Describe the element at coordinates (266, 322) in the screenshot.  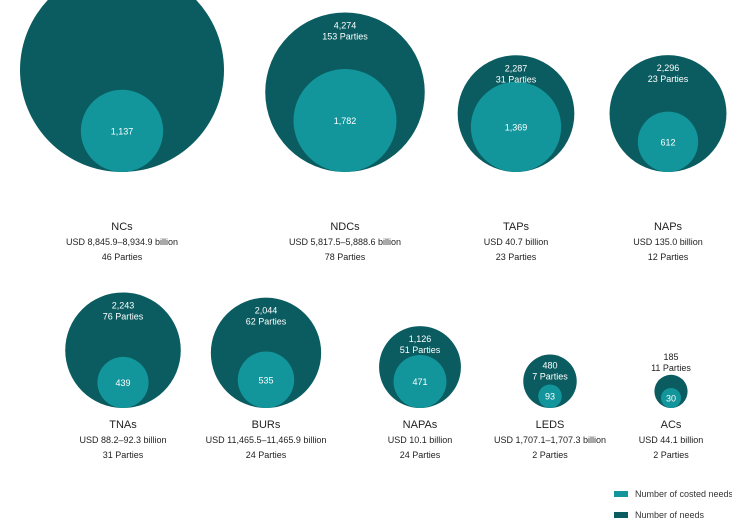
I see `needs-parties-label-burs: 62 Parties` at that location.